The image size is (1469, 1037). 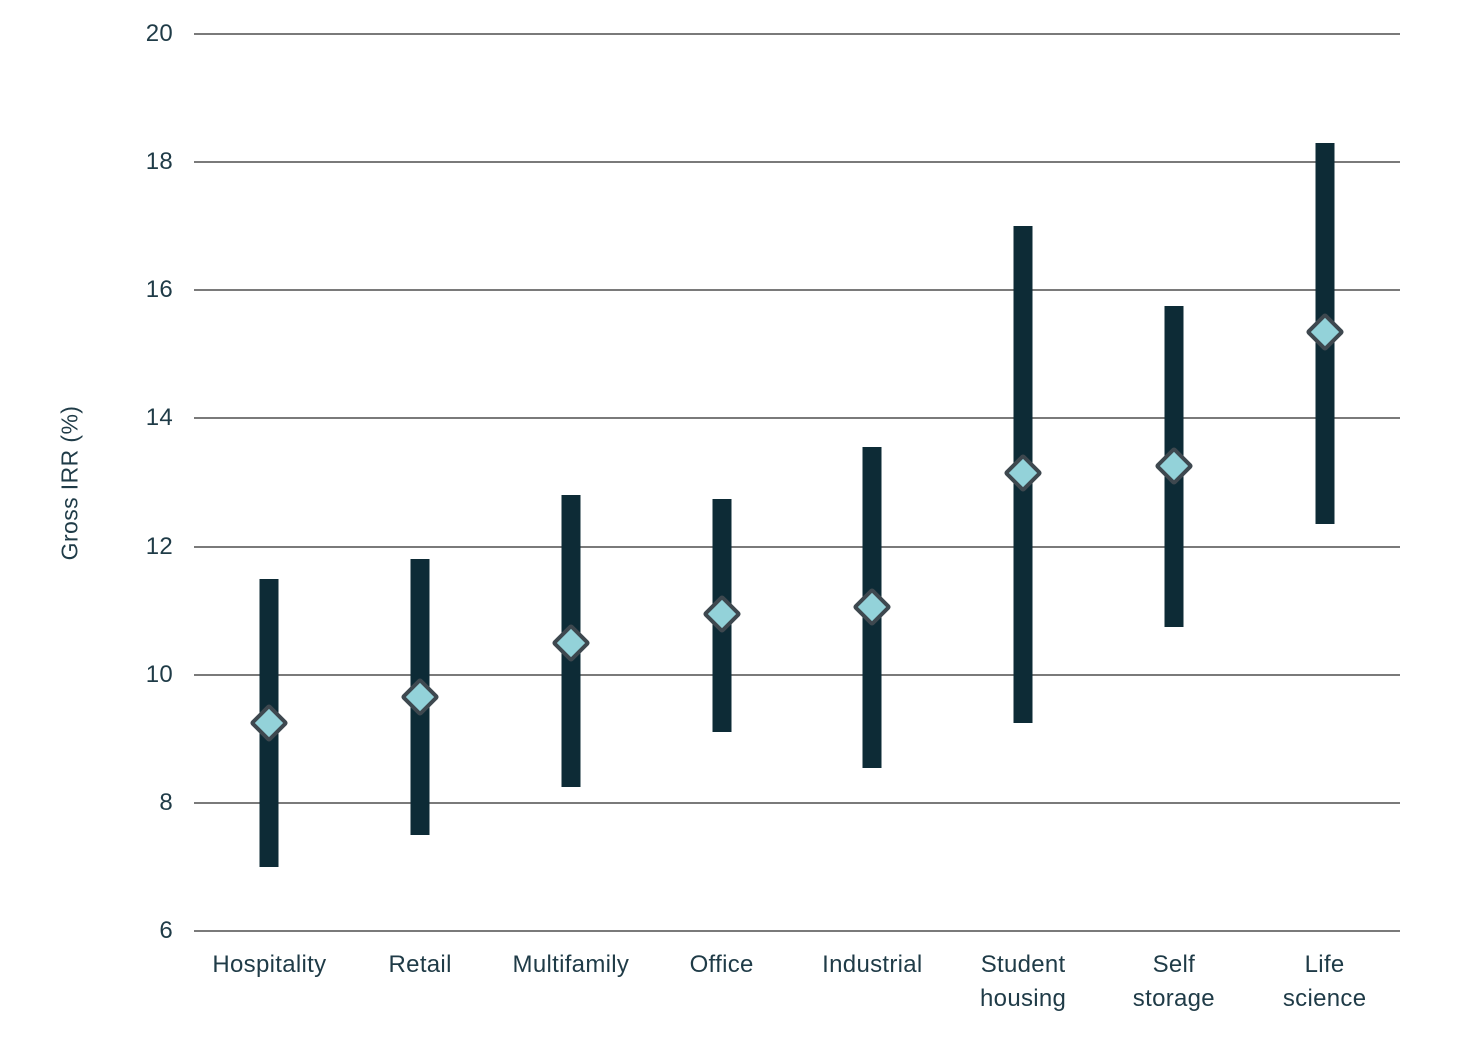 What do you see at coordinates (1023, 981) in the screenshot?
I see `category-label: Student housing` at bounding box center [1023, 981].